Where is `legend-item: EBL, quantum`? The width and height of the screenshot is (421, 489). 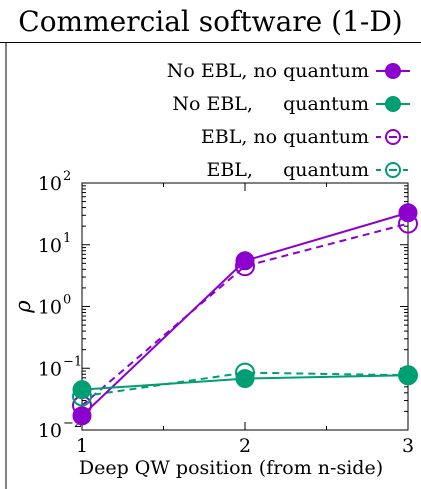 legend-item: EBL, quantum is located at coordinates (241, 169).